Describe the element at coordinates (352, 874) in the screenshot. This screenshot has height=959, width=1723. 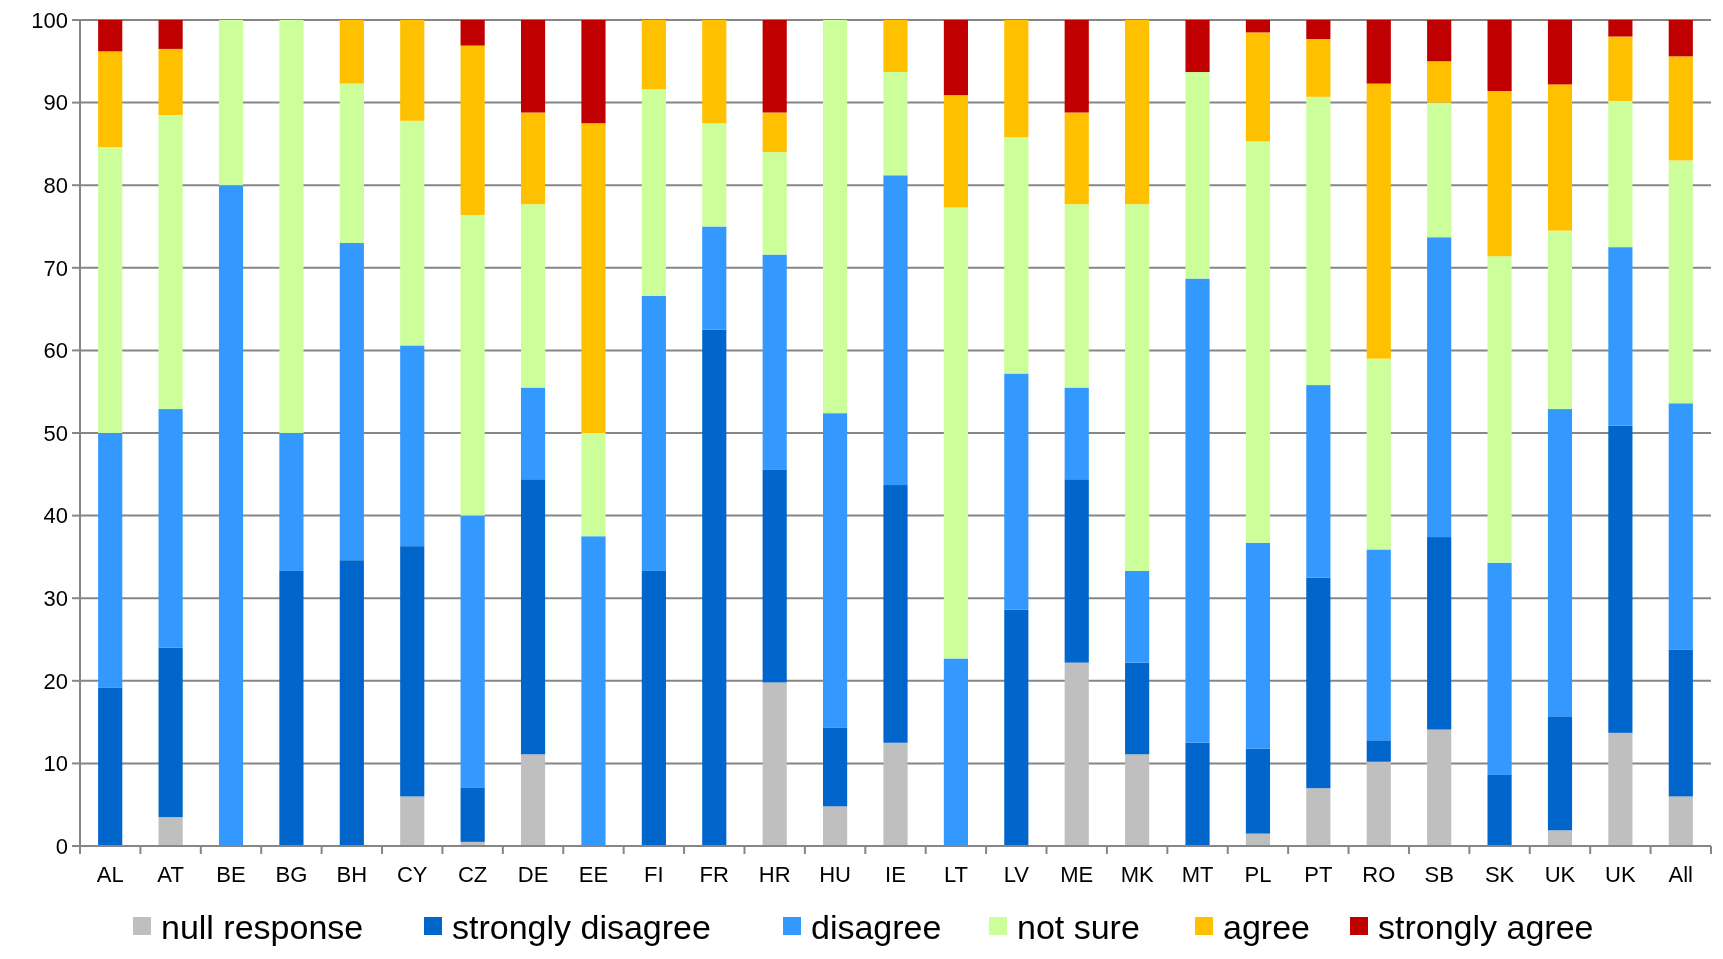
I see `x-tick-label: BH` at that location.